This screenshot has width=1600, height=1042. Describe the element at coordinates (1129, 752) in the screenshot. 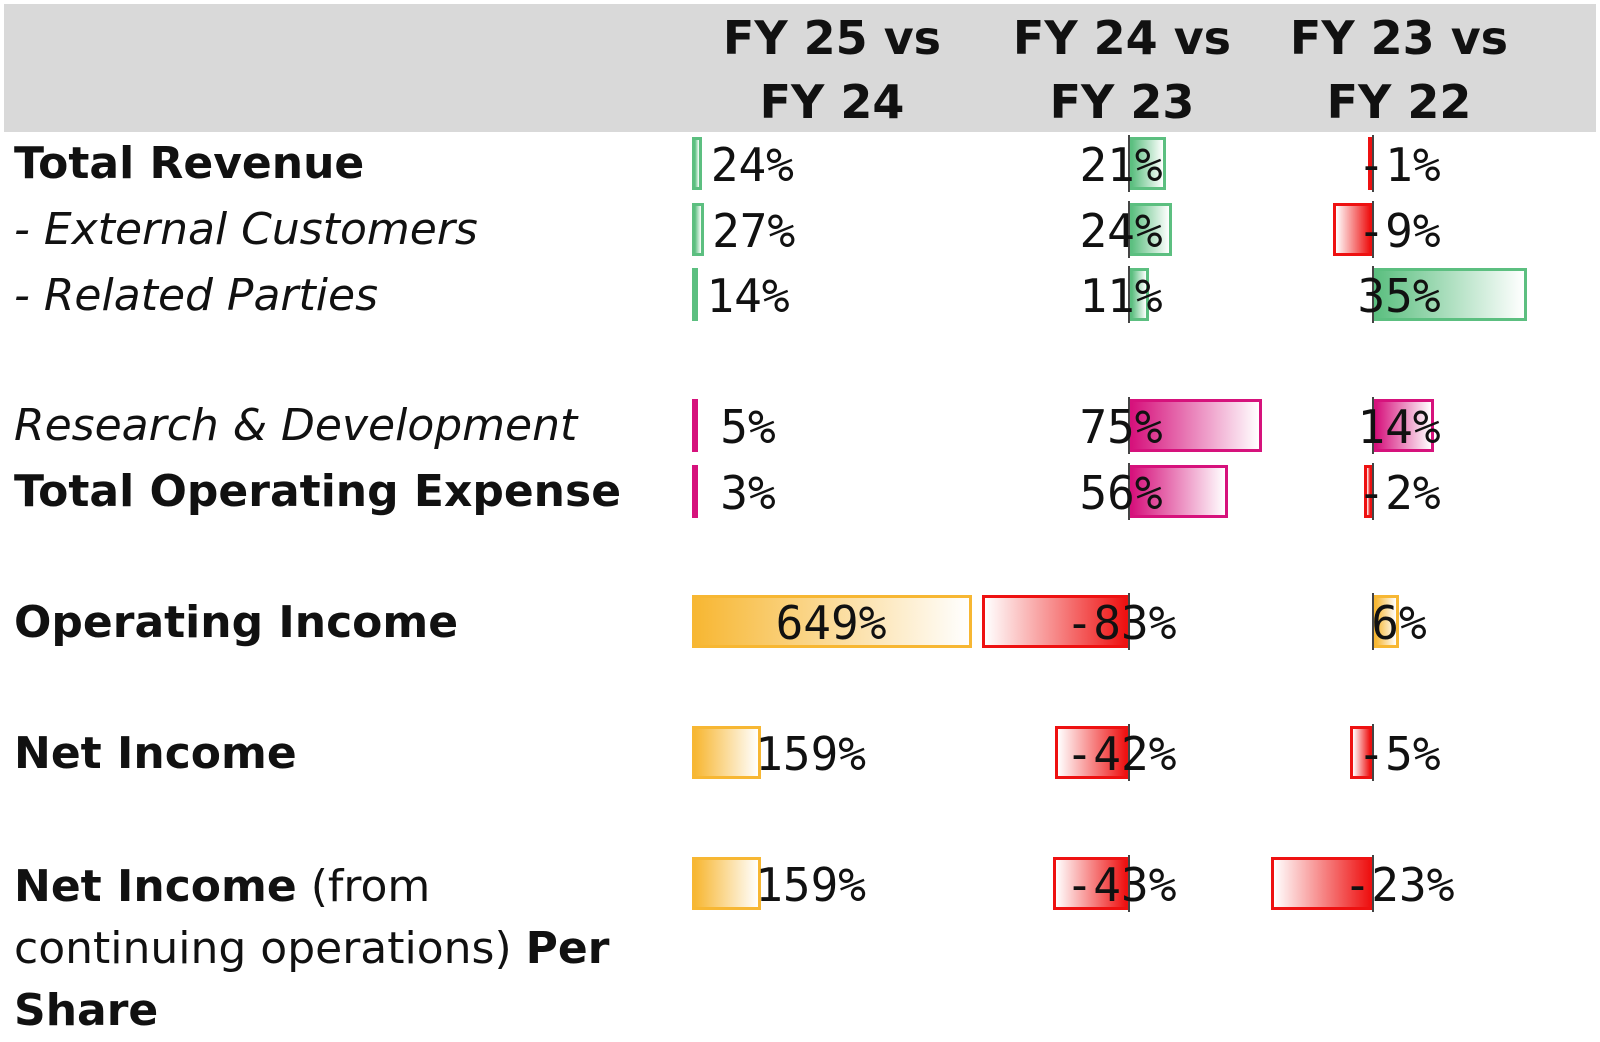

I see `zero-axis-row7-col2` at that location.